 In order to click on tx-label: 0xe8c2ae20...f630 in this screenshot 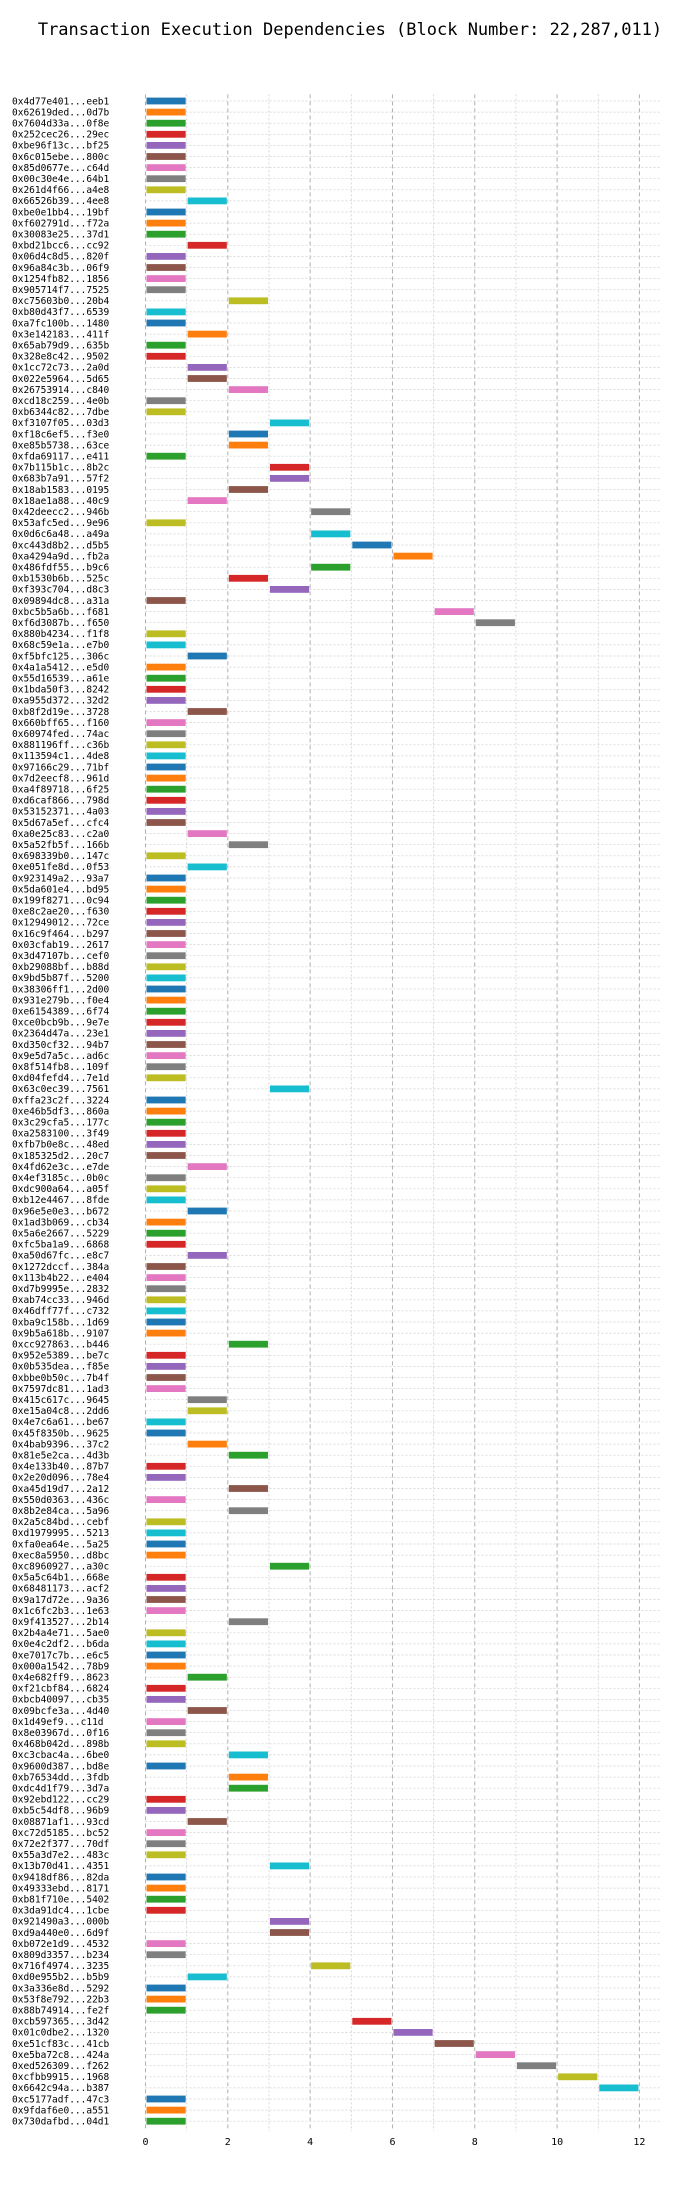, I will do `click(61, 912)`.